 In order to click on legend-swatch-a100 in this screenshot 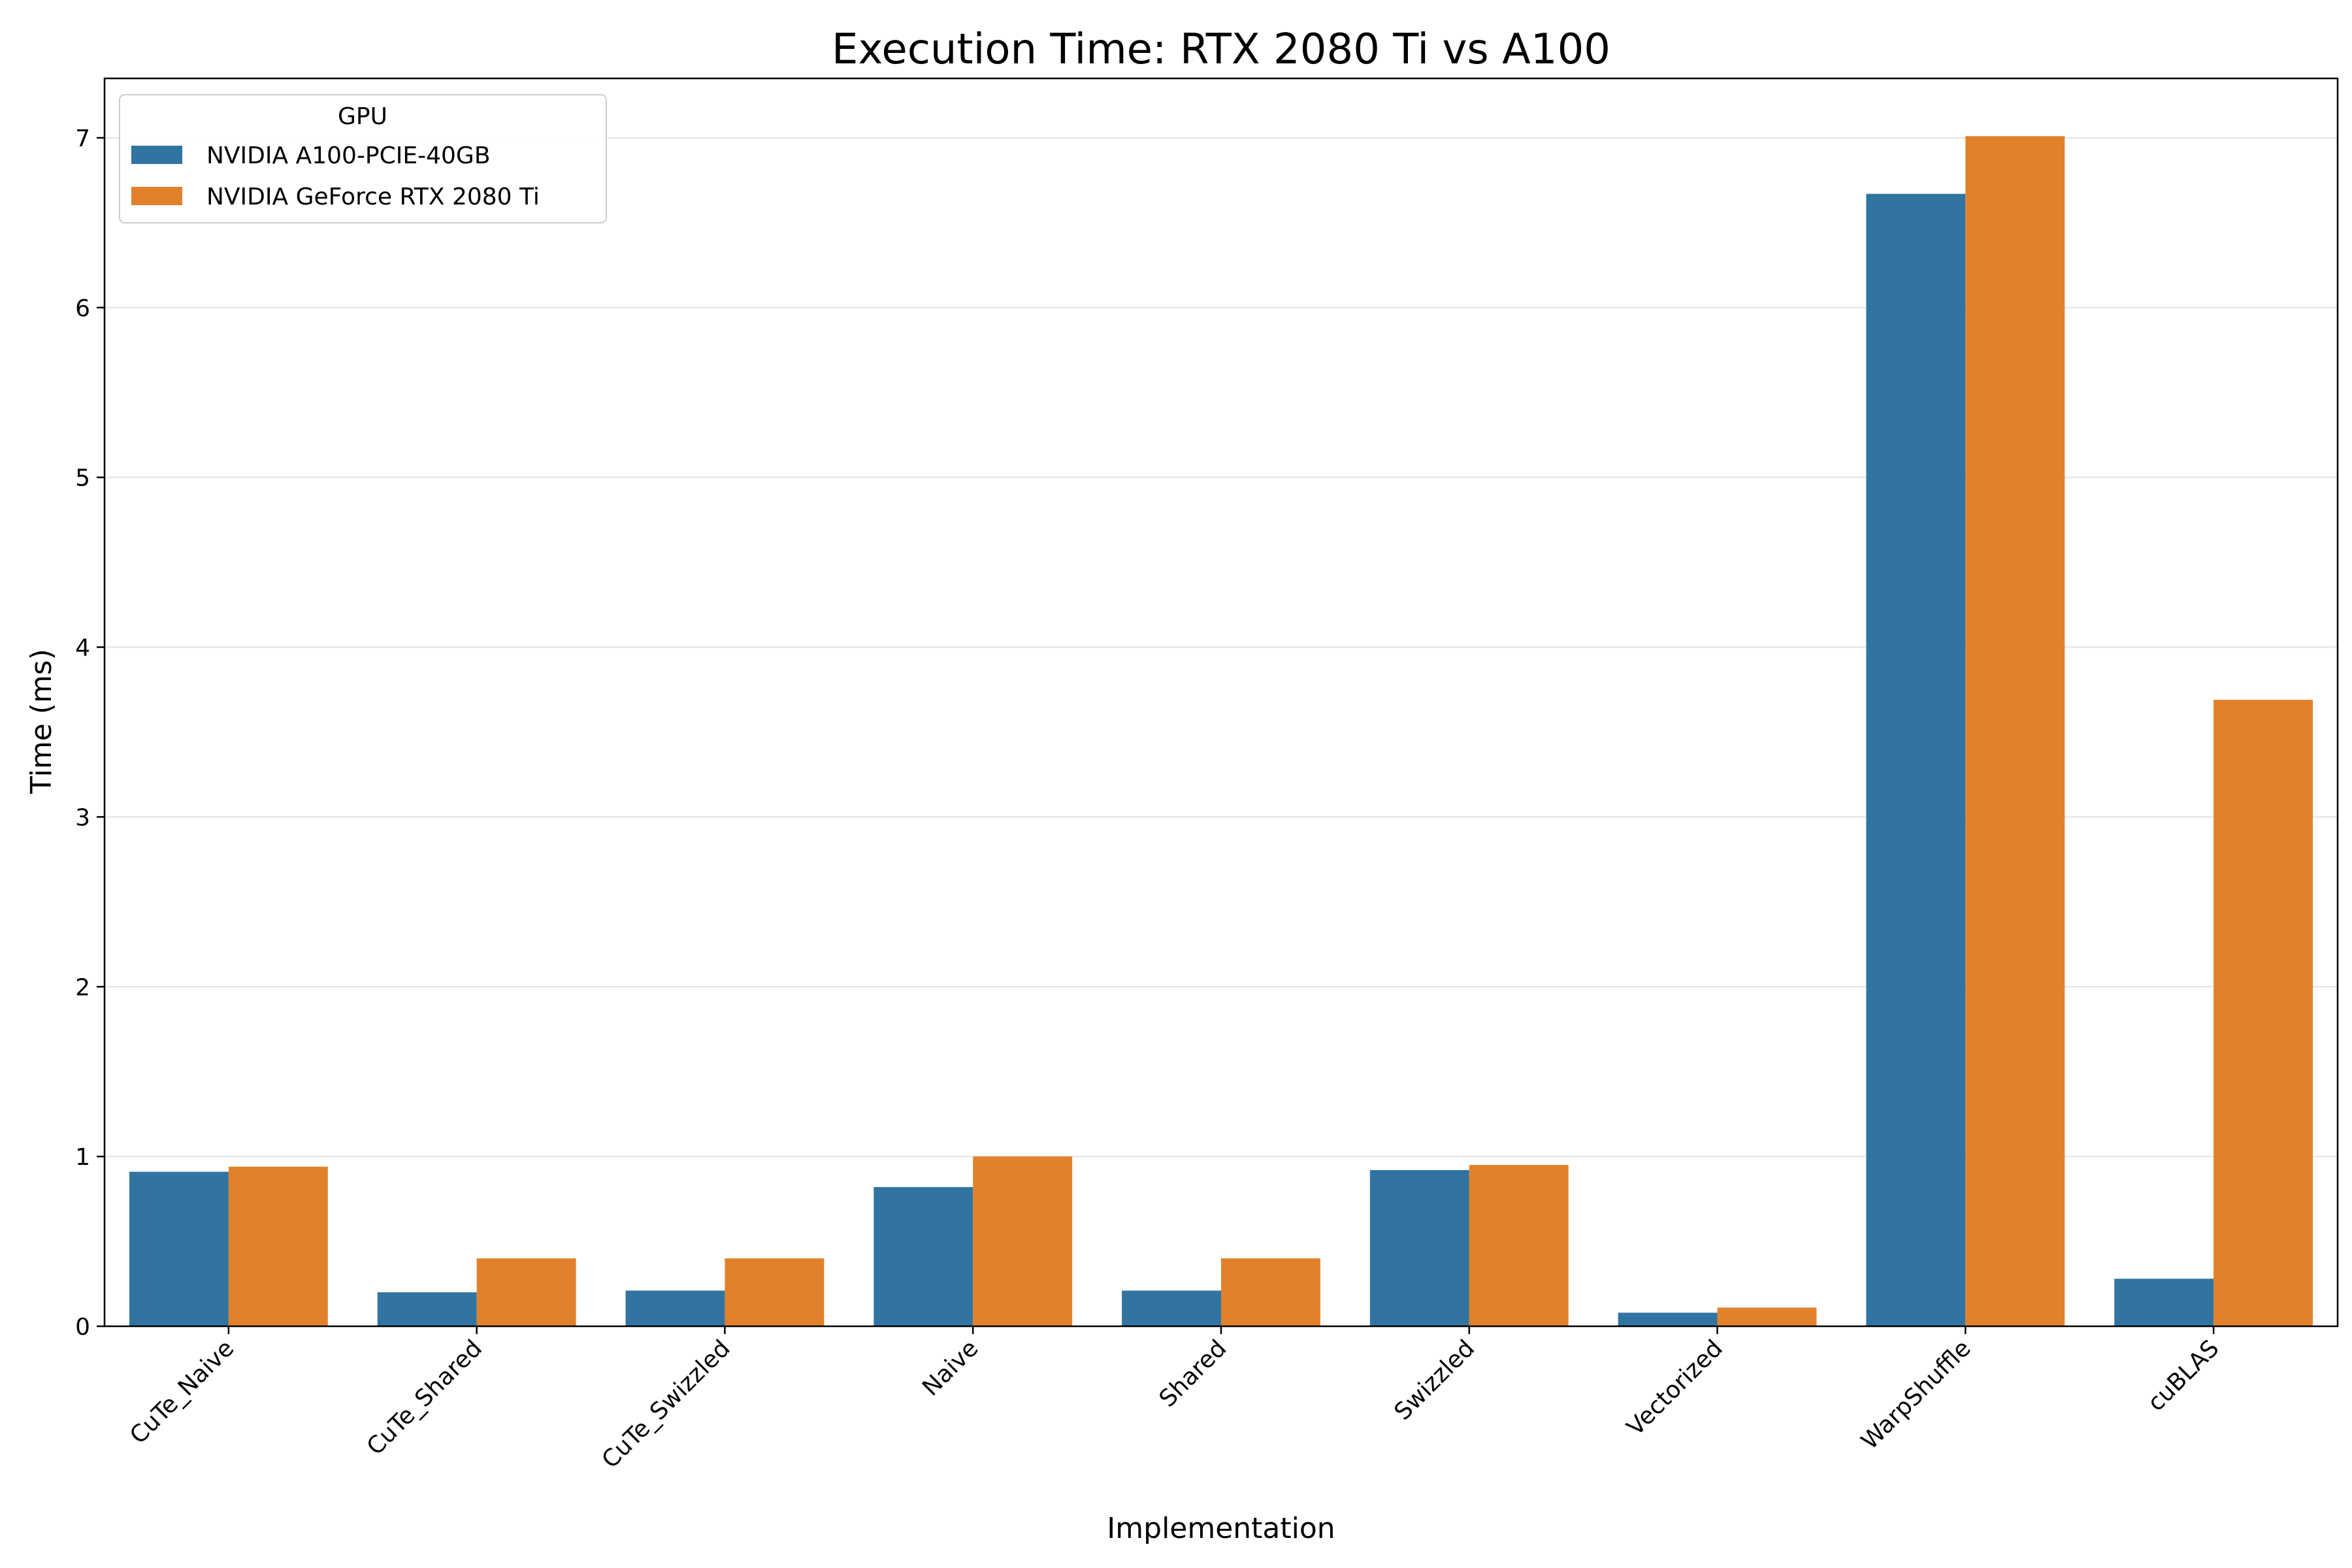, I will do `click(156, 155)`.